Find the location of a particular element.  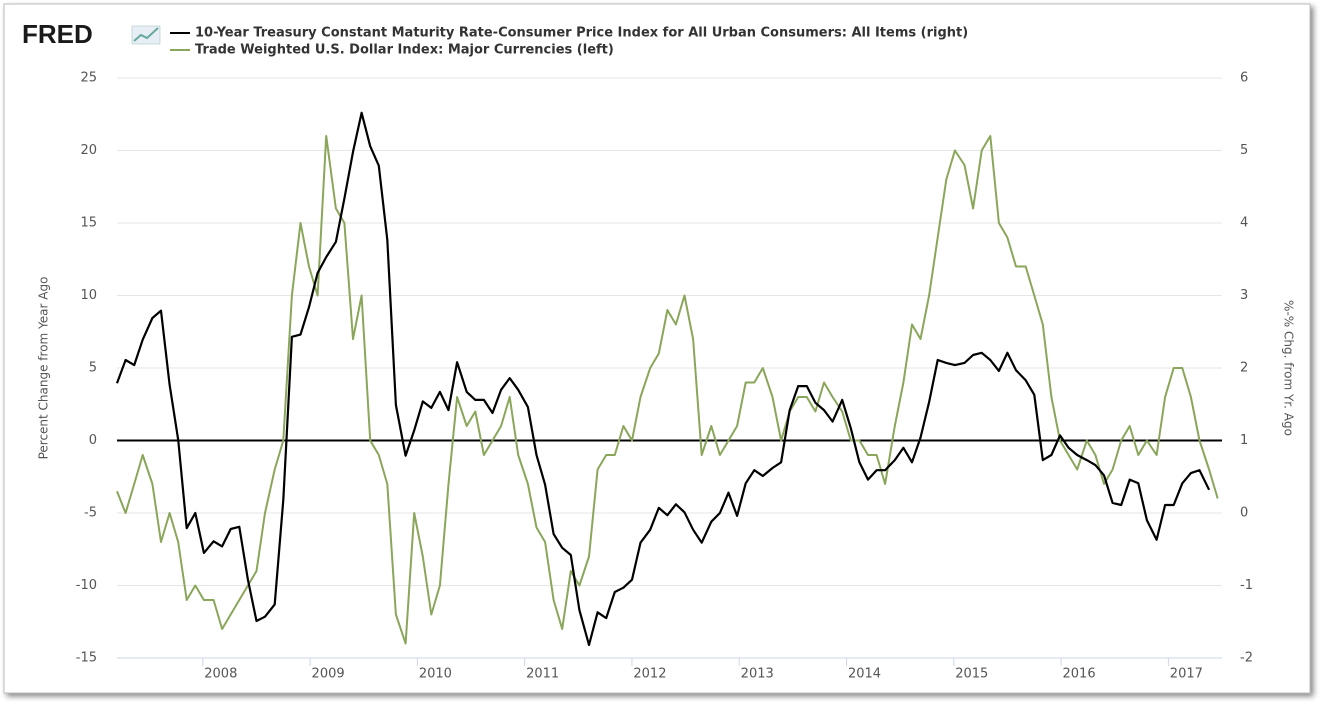

y-tick-label: 10 is located at coordinates (88, 295).